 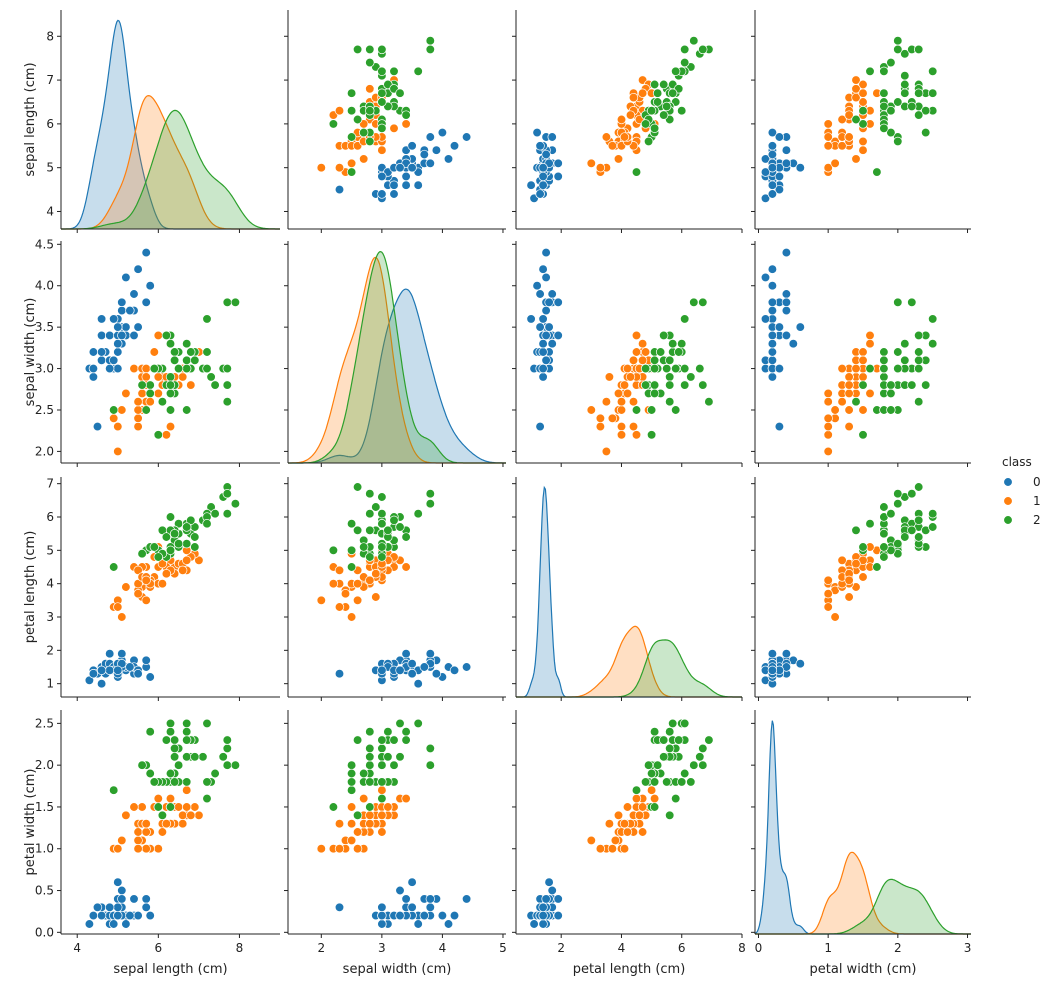 I want to click on x-tick-label: 2, so click(x=898, y=948).